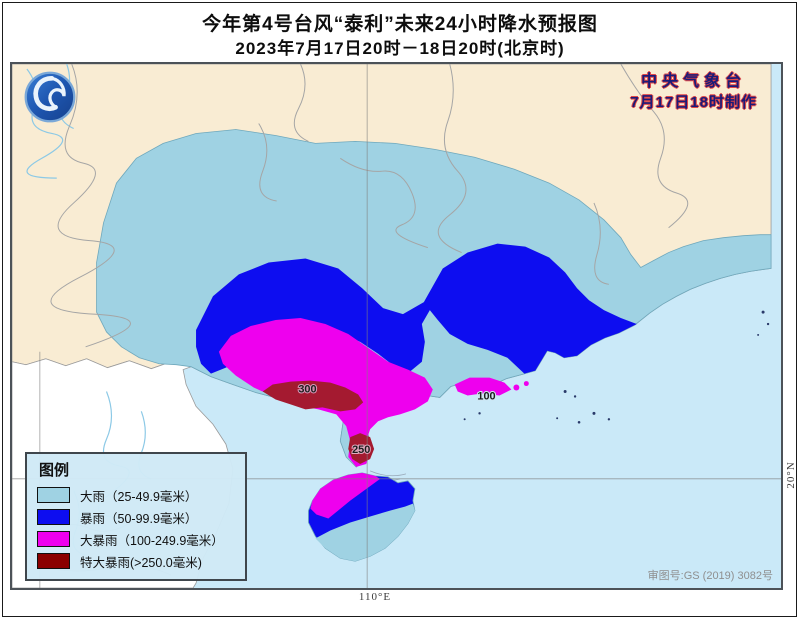  I want to click on contour-label-250: 250, so click(361, 450).